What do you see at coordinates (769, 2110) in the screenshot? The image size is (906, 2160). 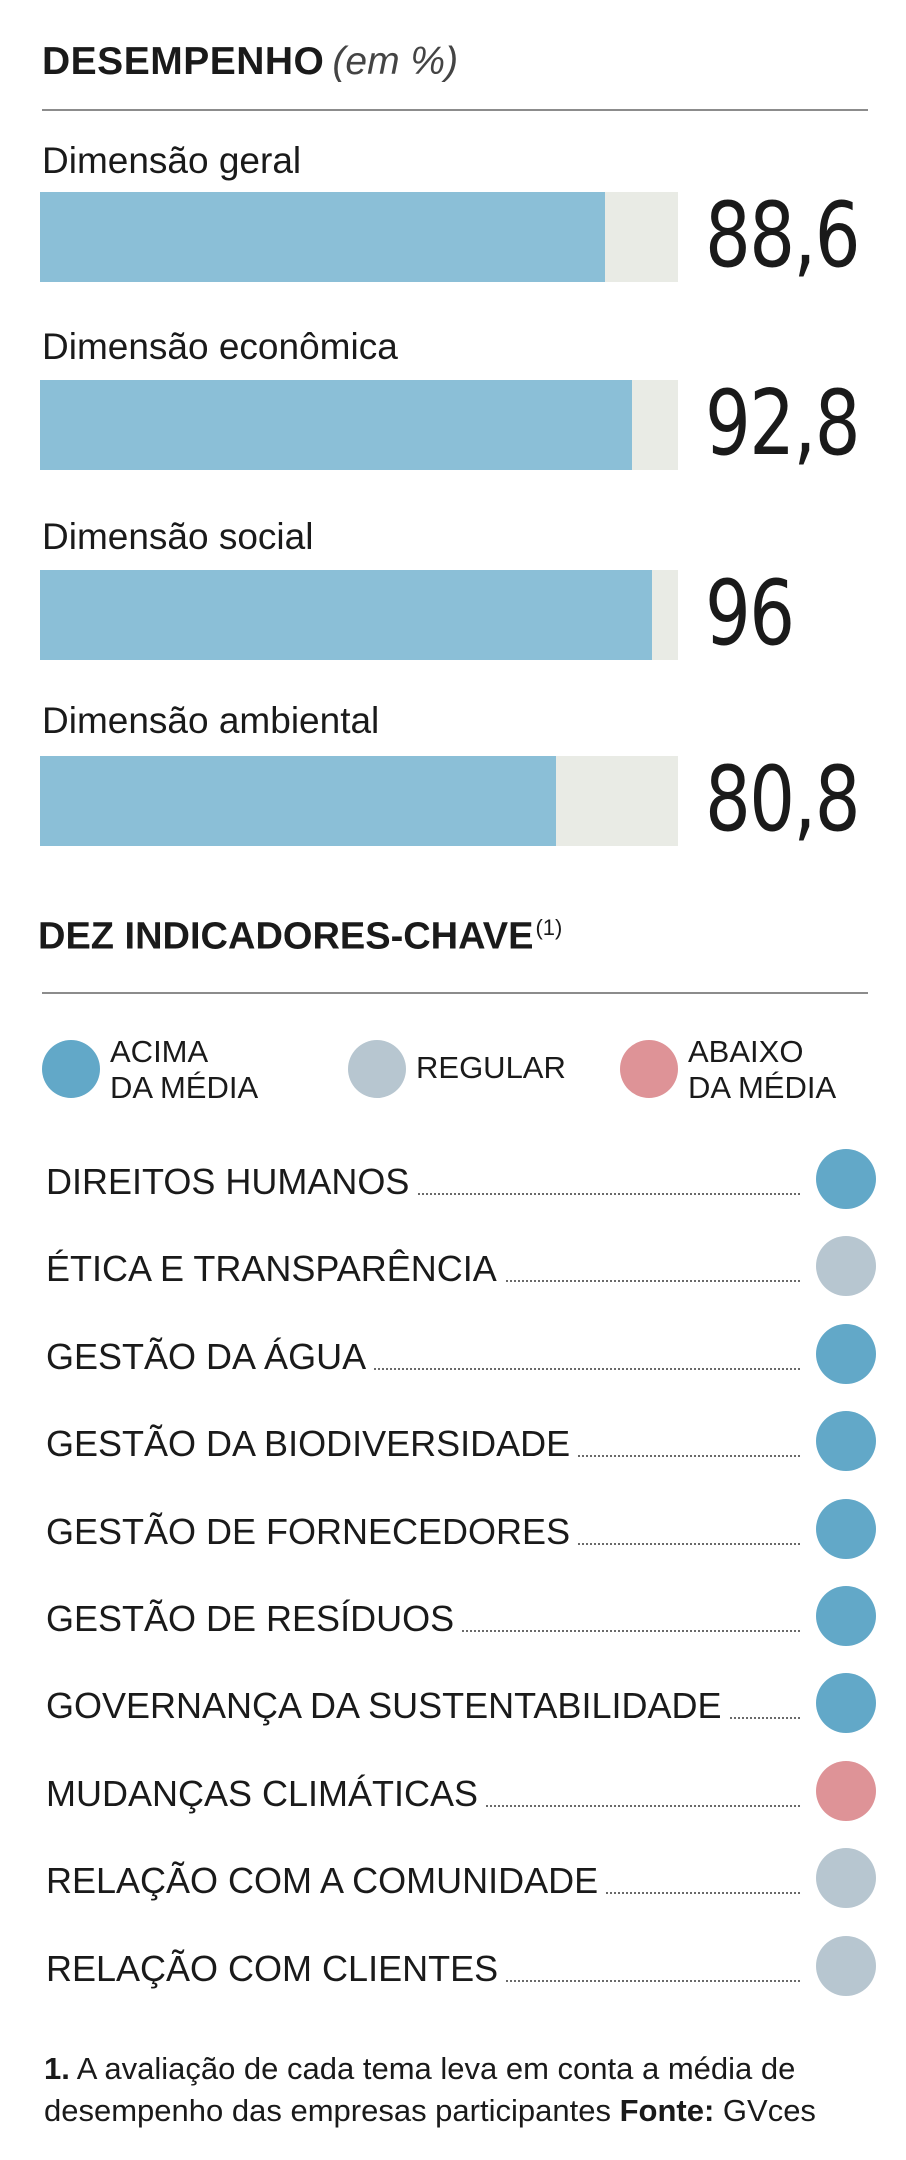 I see `source-name: GVces` at bounding box center [769, 2110].